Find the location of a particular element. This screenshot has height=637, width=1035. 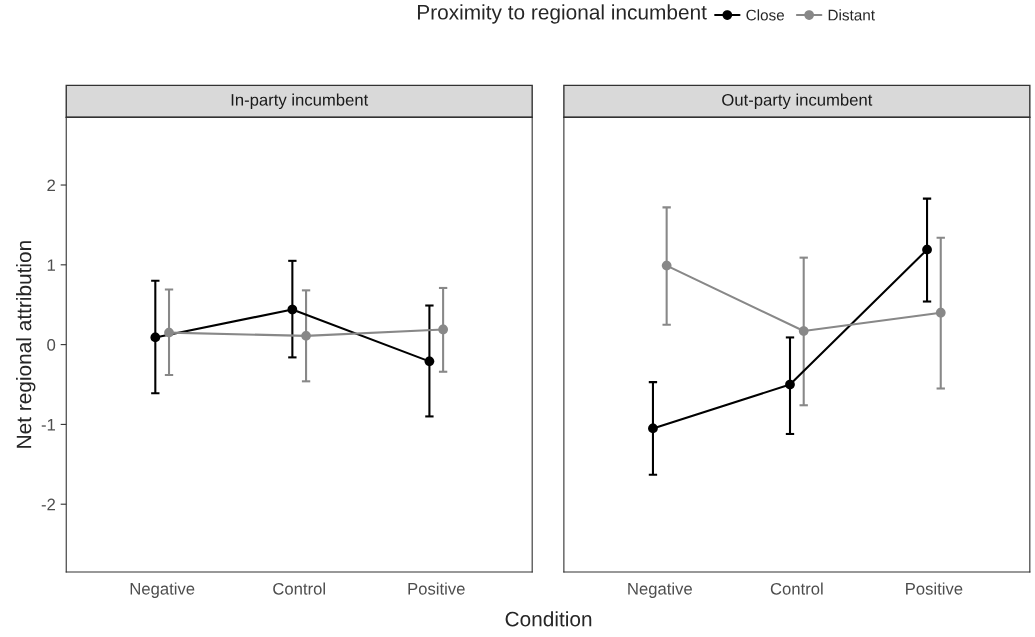

chart-title: Out-party incumbent is located at coordinates (797, 101).